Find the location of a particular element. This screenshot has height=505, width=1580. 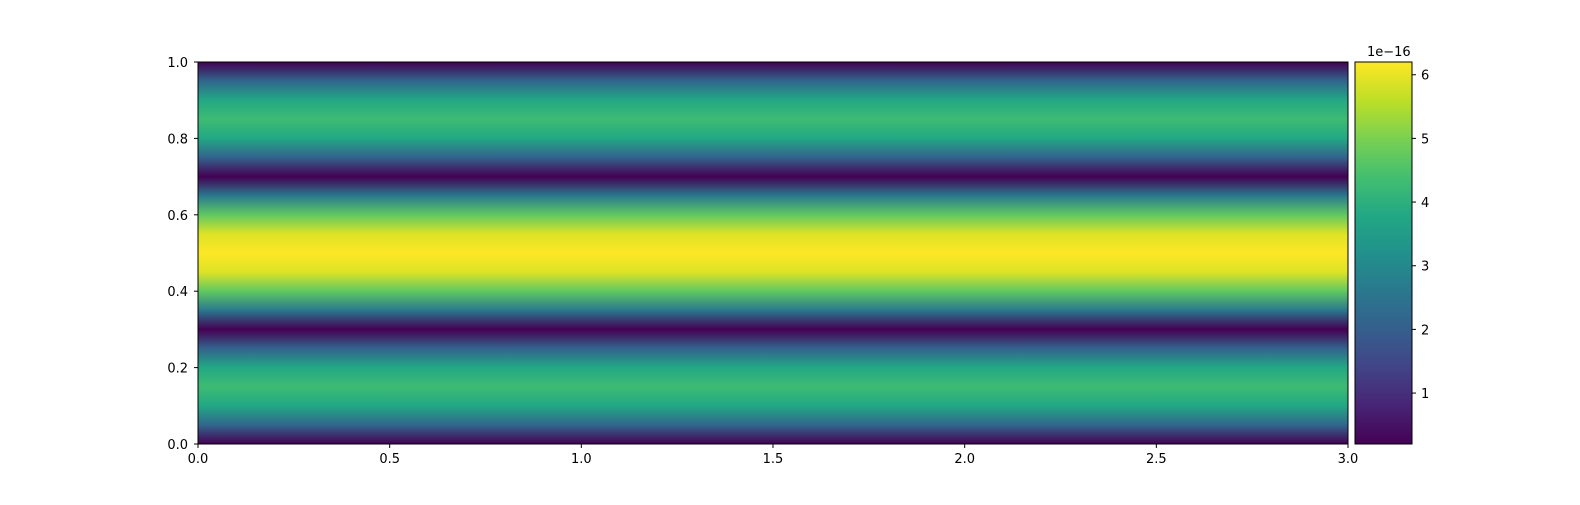

x-axis: 0.0 0.5 1.0 1.5 2.0 2.5 3.0 is located at coordinates (773, 455).